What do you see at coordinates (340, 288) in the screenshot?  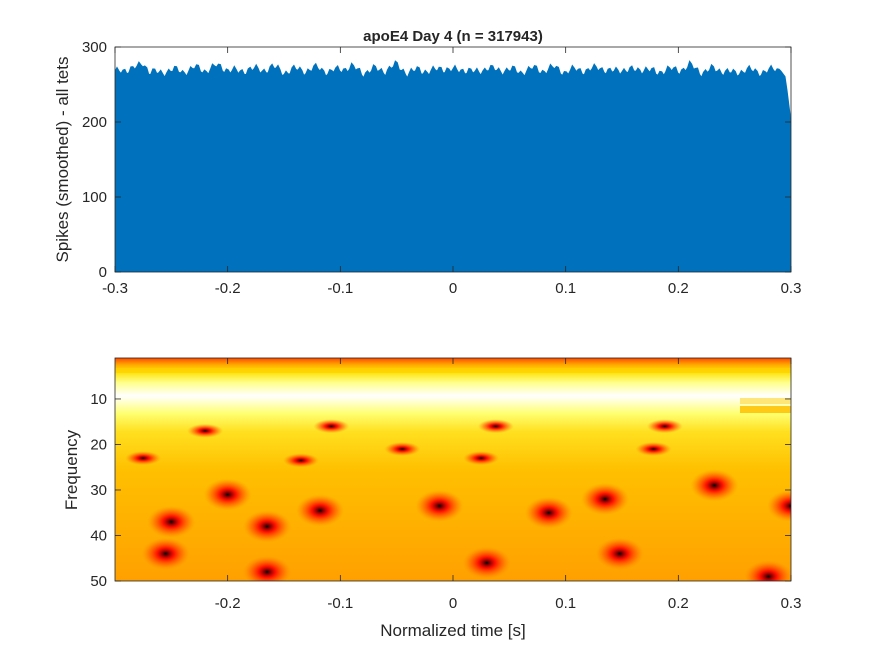 I see `top-x-tick-label: -0.1` at bounding box center [340, 288].